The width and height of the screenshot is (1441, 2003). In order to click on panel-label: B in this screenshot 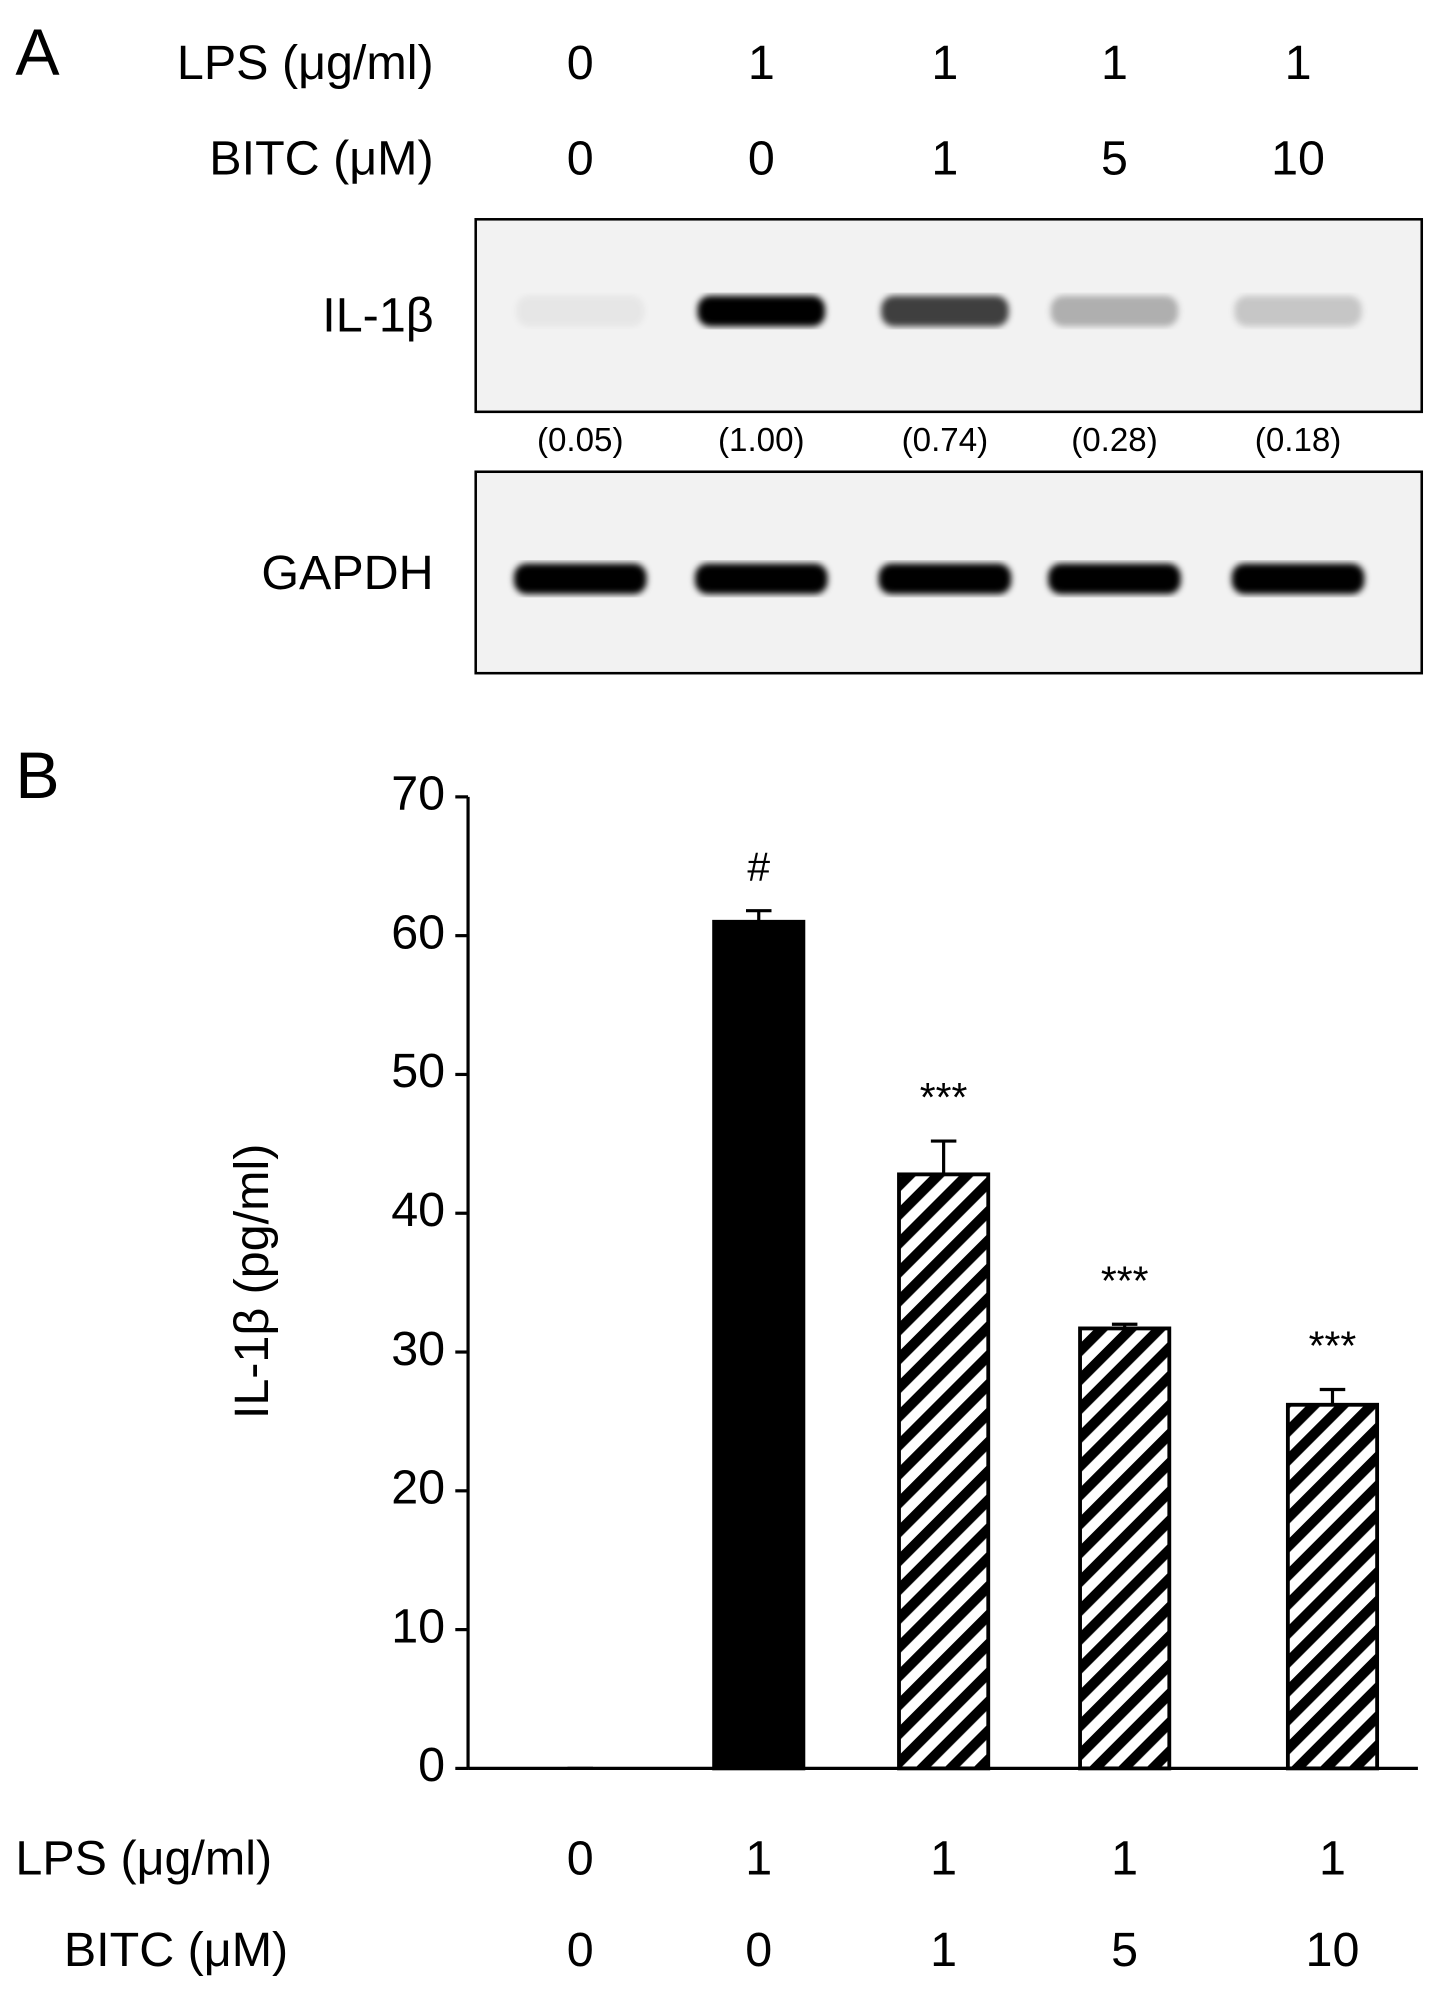, I will do `click(37, 776)`.